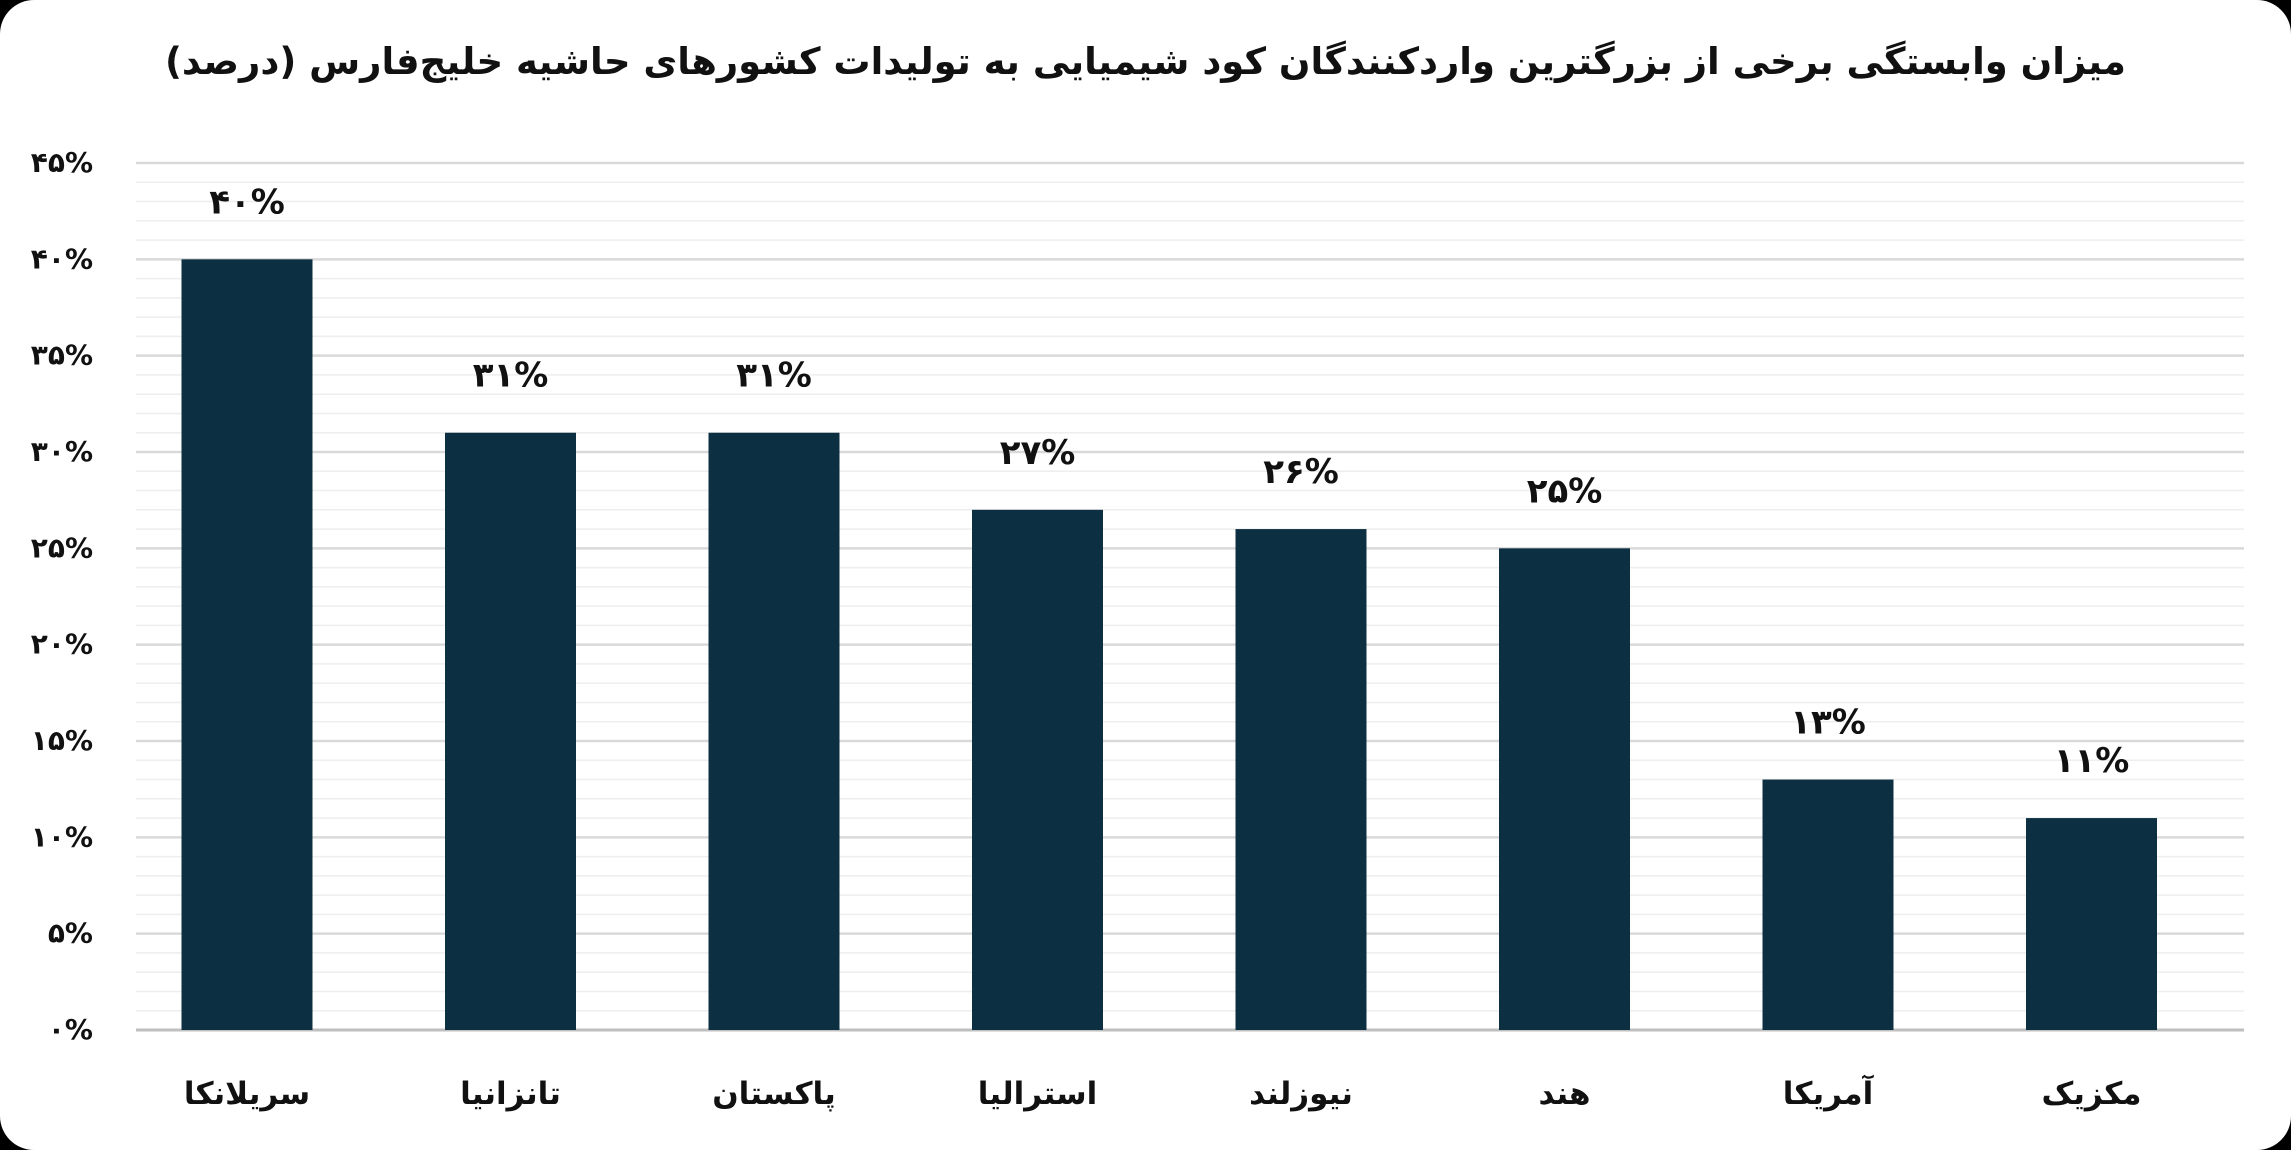 This screenshot has width=2291, height=1150. I want to click on y-tick-label: ۱۵%, so click(62, 740).